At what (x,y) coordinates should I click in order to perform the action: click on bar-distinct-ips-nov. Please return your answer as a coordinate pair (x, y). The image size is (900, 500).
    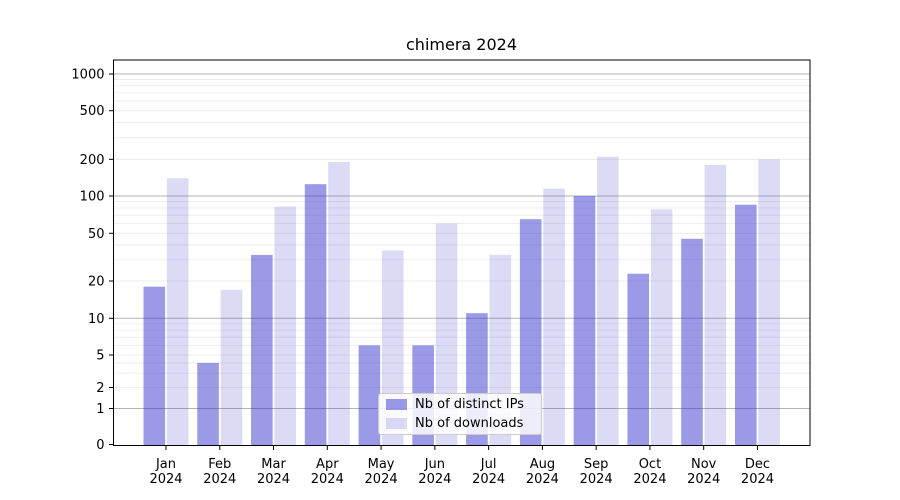
    Looking at the image, I should click on (692, 342).